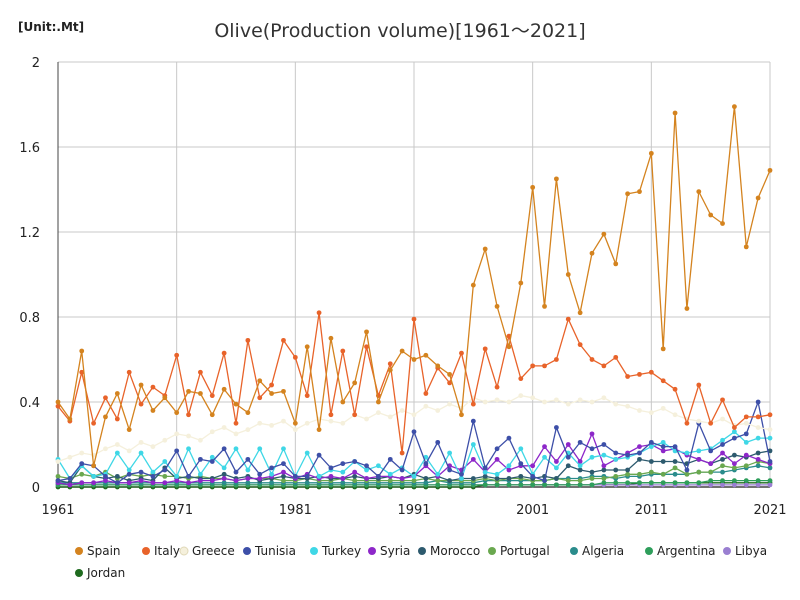 Image resolution: width=800 pixels, height=600 pixels. Describe the element at coordinates (248, 483) in the screenshot. I see `data-point-algeria` at that location.